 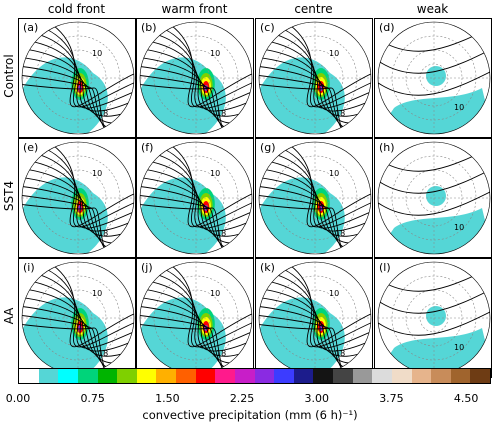 I want to click on column-title-weak: weak, so click(x=432, y=9).